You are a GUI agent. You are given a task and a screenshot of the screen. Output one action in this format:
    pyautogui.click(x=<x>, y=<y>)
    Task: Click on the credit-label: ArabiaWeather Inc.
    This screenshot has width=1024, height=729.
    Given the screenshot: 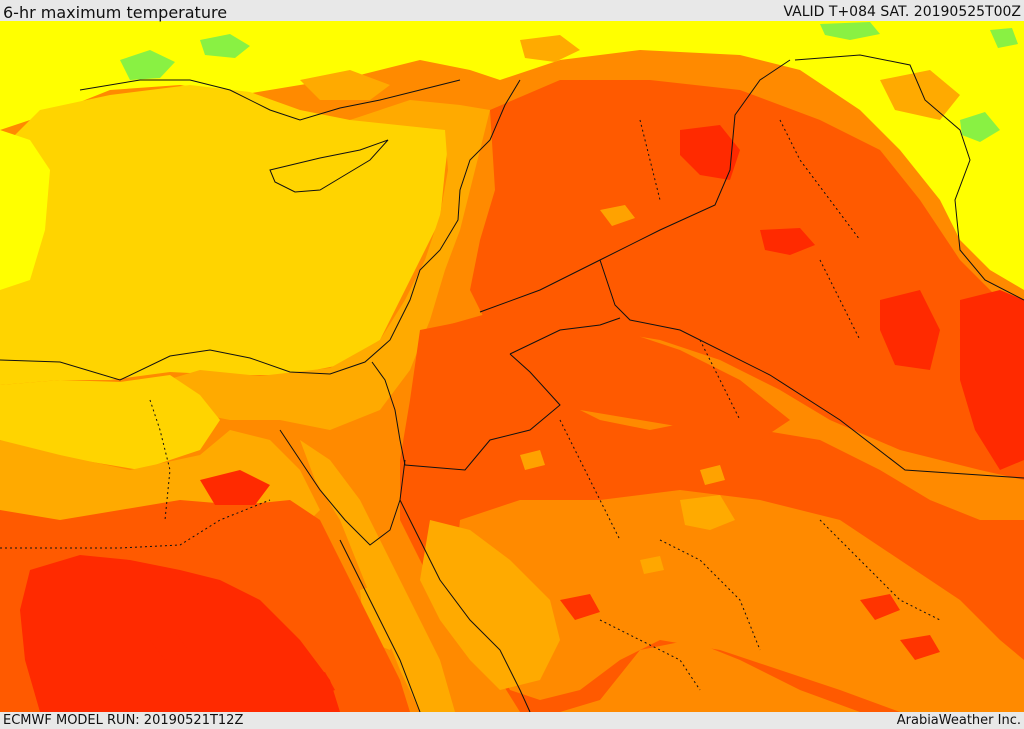 What is the action you would take?
    pyautogui.click(x=958, y=720)
    